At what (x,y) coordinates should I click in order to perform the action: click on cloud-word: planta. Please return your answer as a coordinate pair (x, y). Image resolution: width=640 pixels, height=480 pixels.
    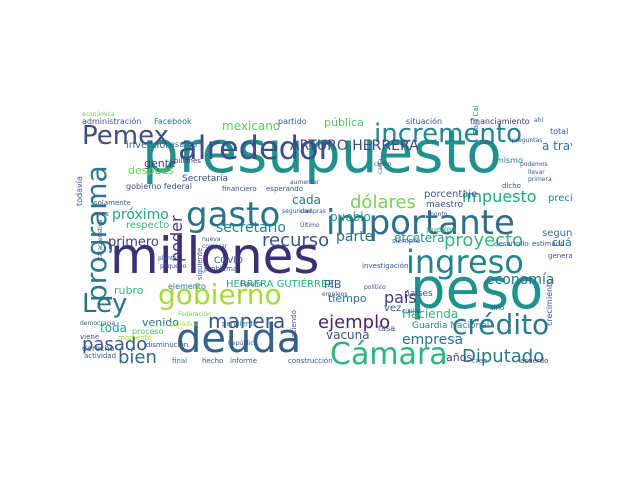
    Looking at the image, I should click on (167, 258).